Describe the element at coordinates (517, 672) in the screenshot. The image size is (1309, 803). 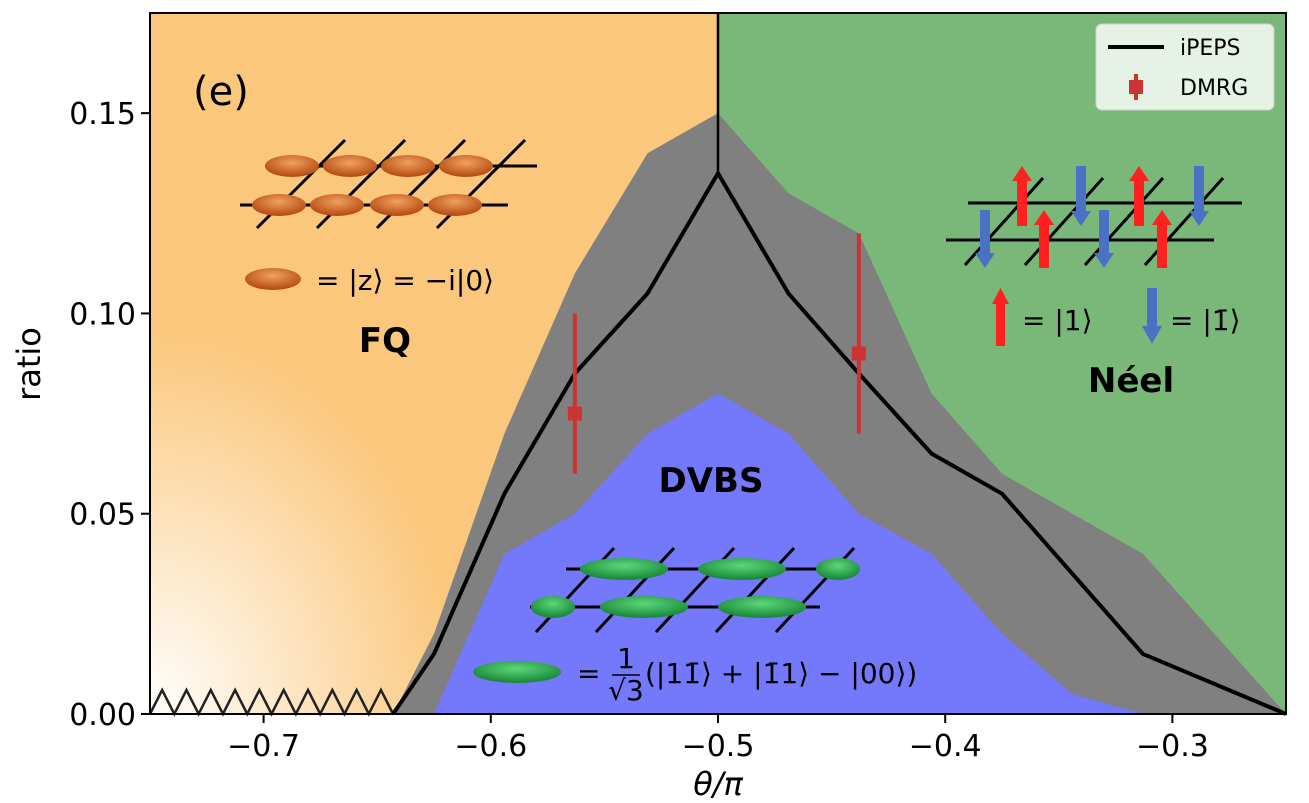
I see `dvbs-disk-icon` at that location.